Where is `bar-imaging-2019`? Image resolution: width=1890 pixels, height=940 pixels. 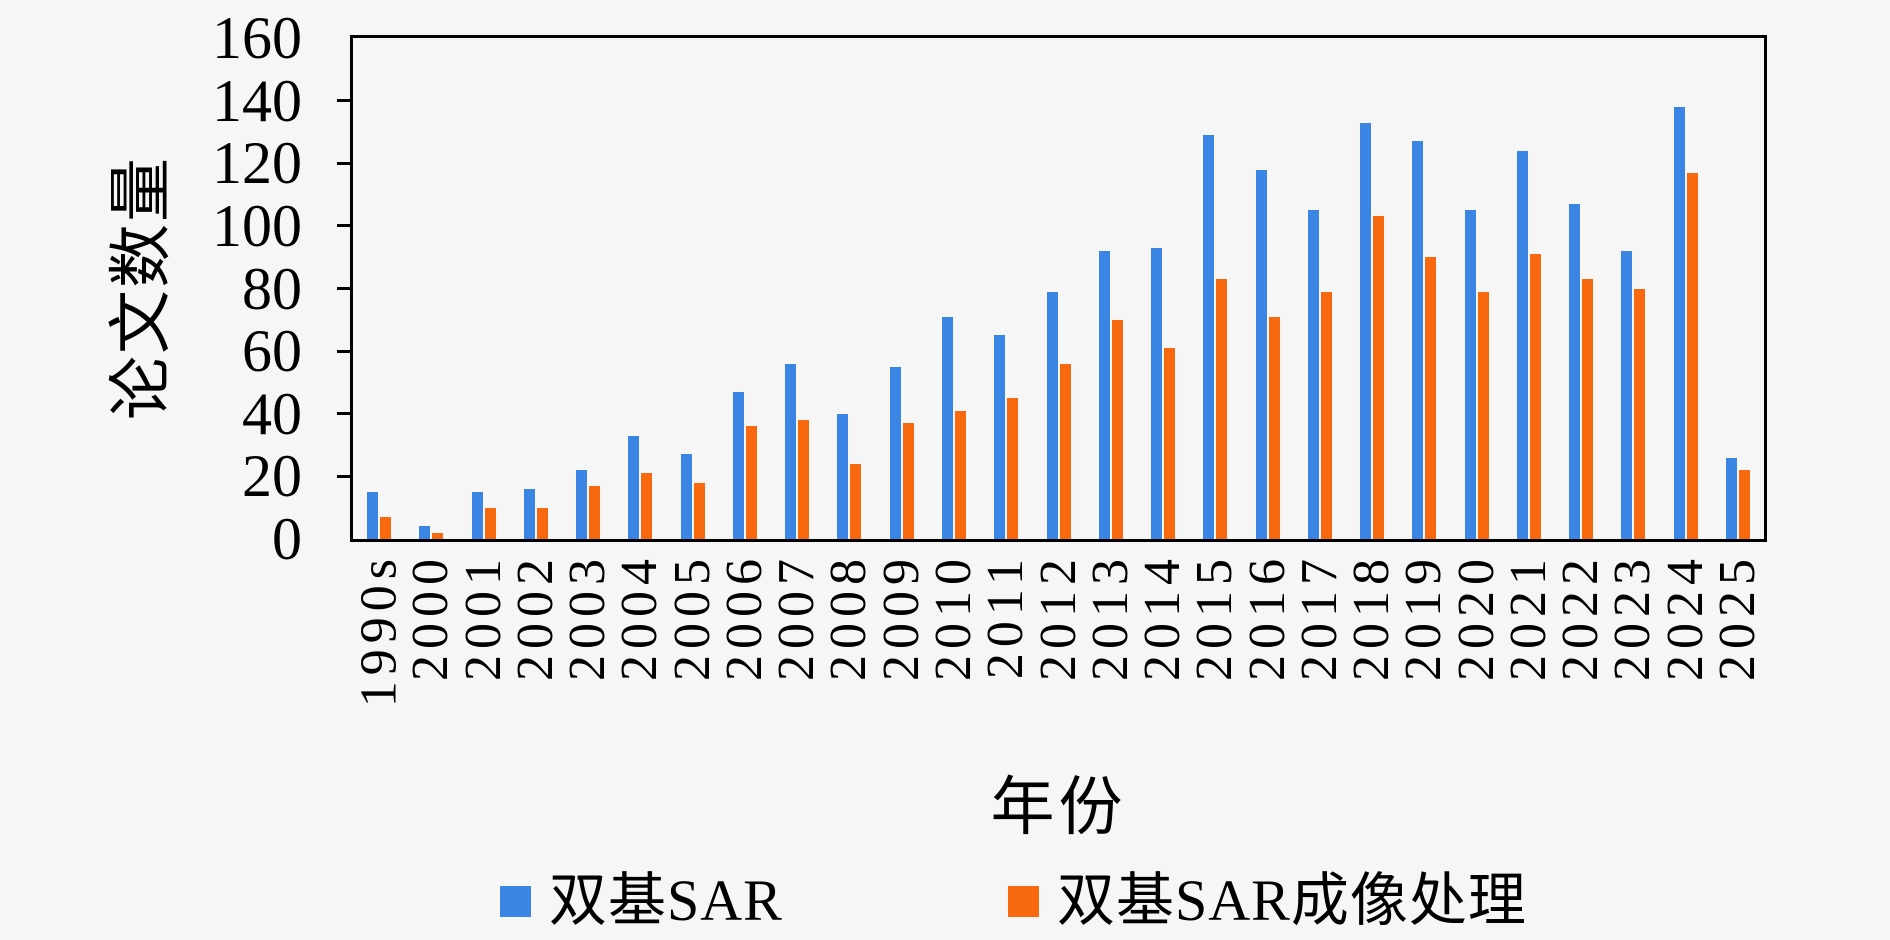
bar-imaging-2019 is located at coordinates (1431, 398).